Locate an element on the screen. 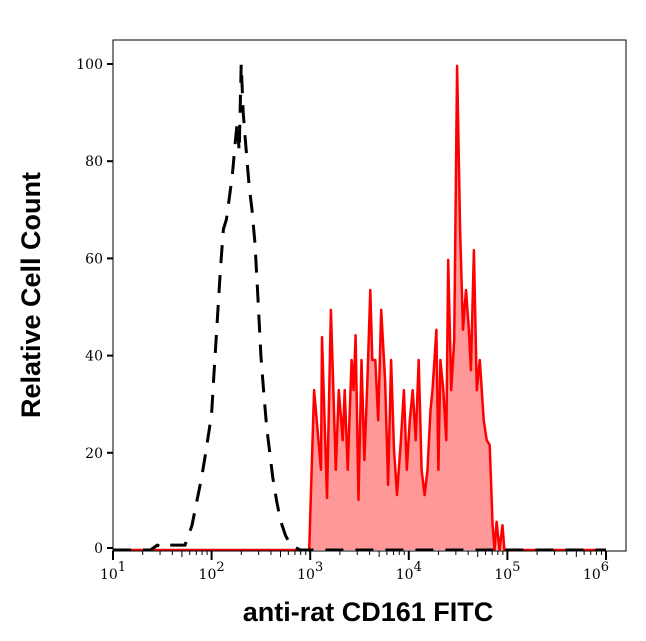  x-tick-label: 10³ is located at coordinates (310, 571).